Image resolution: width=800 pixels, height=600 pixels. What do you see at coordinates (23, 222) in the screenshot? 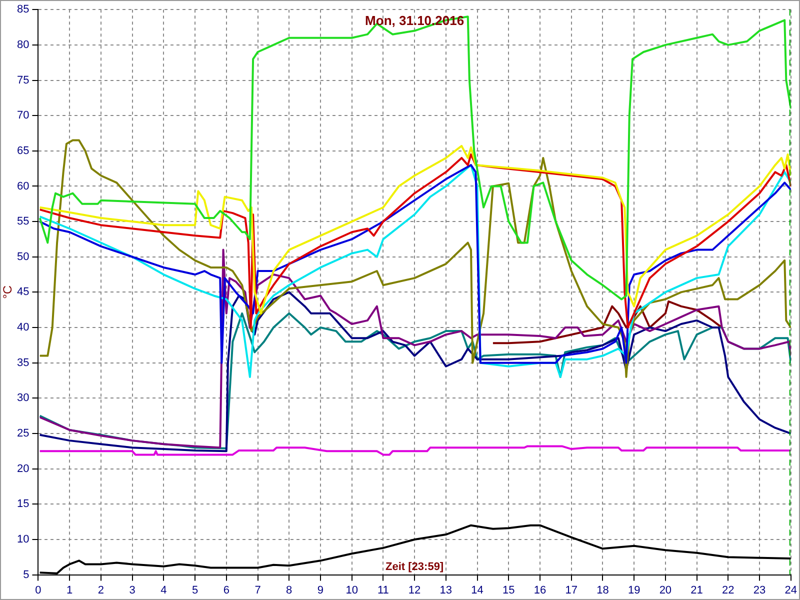
I see `y-tick-label: 55` at bounding box center [23, 222].